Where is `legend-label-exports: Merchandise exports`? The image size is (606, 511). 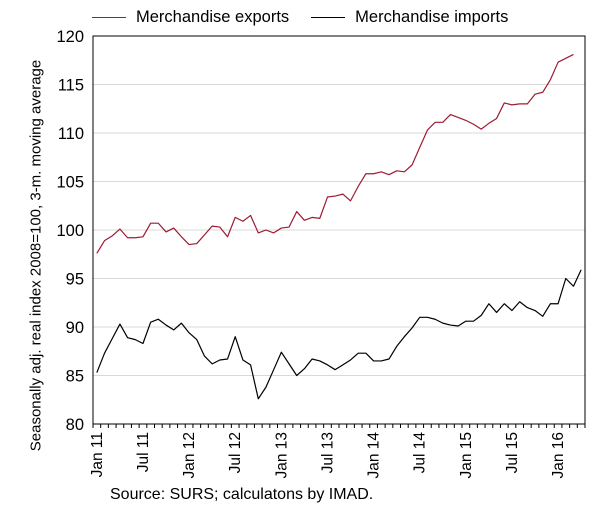
legend-label-exports: Merchandise exports is located at coordinates (213, 17).